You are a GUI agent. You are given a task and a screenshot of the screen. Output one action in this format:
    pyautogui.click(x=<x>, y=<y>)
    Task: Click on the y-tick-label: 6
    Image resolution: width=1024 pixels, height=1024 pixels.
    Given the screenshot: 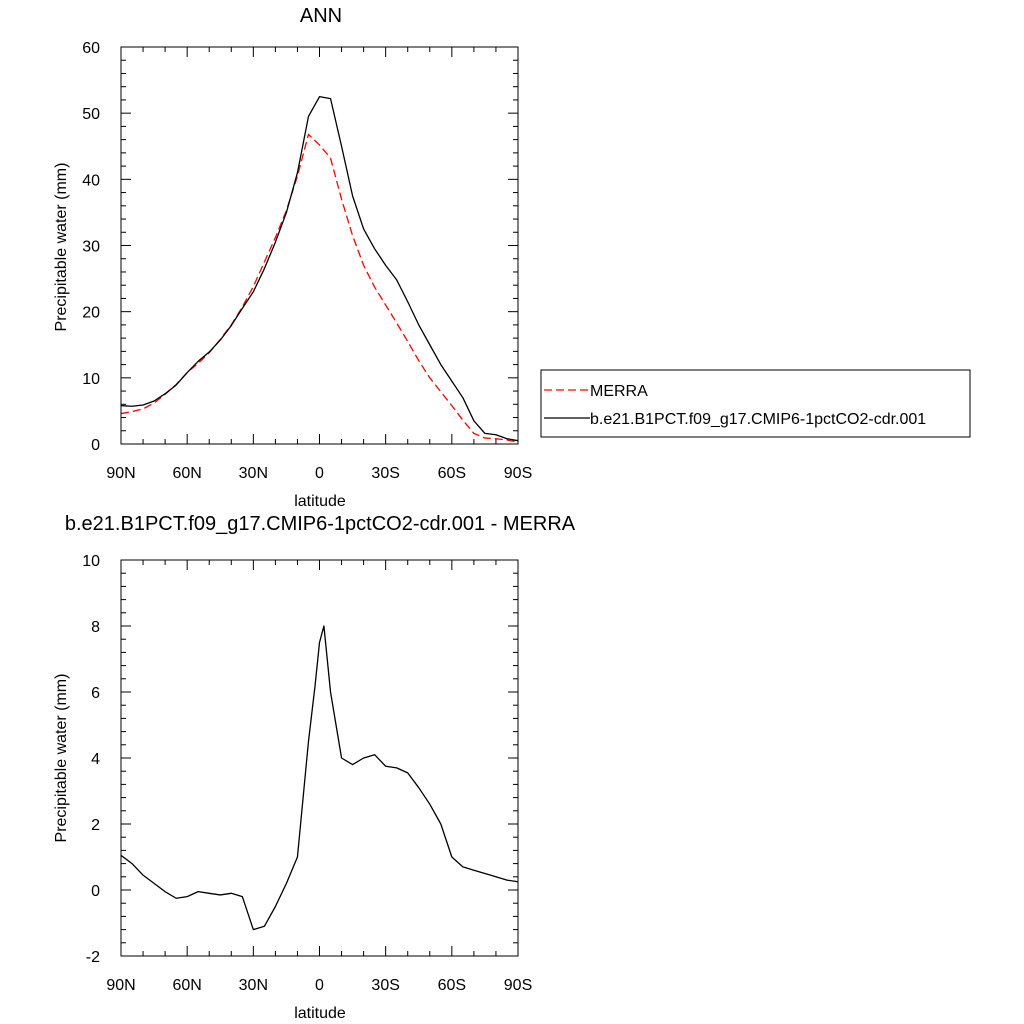 What is the action you would take?
    pyautogui.click(x=95, y=693)
    